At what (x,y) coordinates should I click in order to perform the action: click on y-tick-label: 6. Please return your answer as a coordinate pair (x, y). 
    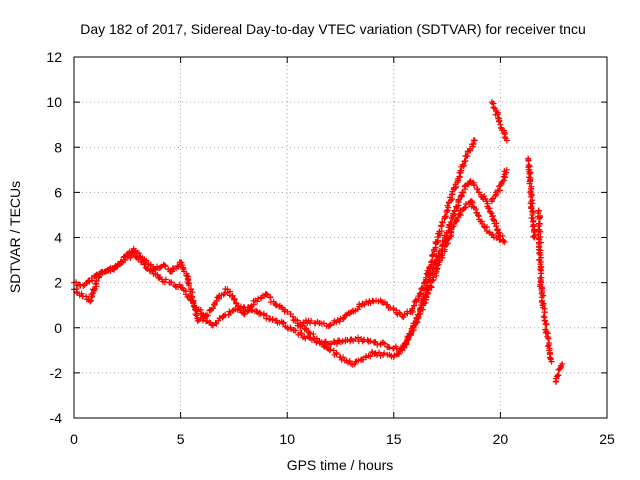
    Looking at the image, I should click on (58, 192).